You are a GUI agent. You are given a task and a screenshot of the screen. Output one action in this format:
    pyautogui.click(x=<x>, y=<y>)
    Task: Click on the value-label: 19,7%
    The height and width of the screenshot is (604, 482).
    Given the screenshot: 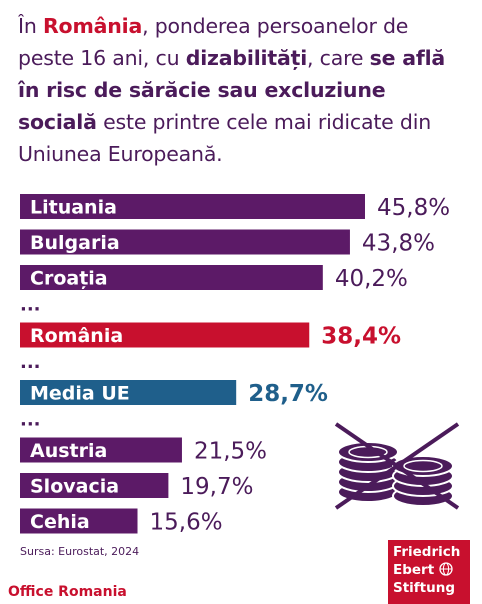 What is the action you would take?
    pyautogui.click(x=216, y=487)
    